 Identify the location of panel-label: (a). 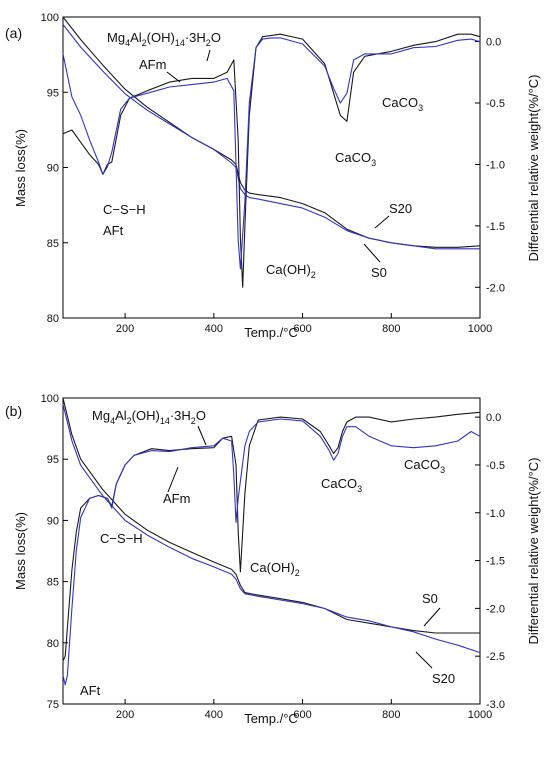
(13, 33).